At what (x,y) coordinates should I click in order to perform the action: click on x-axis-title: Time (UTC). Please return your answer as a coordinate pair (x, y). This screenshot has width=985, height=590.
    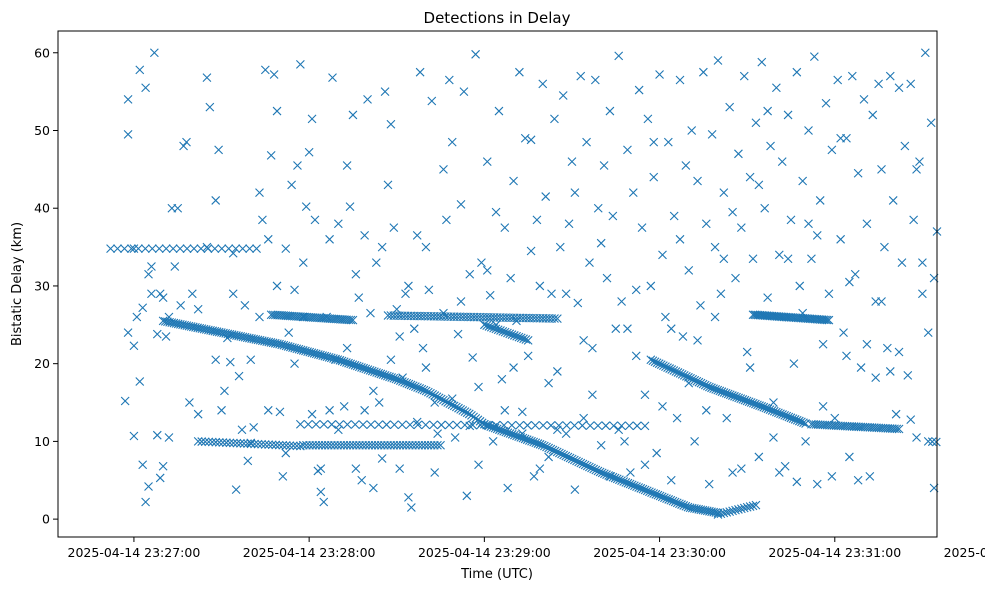
    Looking at the image, I should click on (496, 574).